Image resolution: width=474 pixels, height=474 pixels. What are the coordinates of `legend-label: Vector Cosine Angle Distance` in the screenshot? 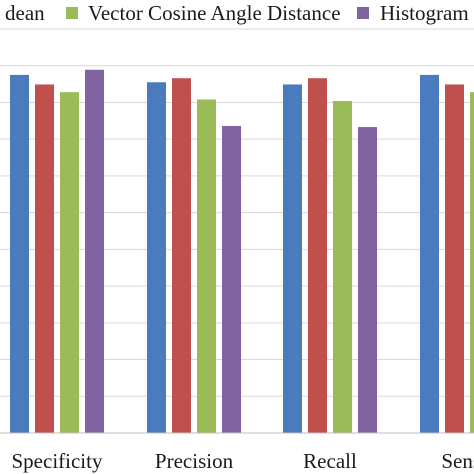 It's located at (214, 13).